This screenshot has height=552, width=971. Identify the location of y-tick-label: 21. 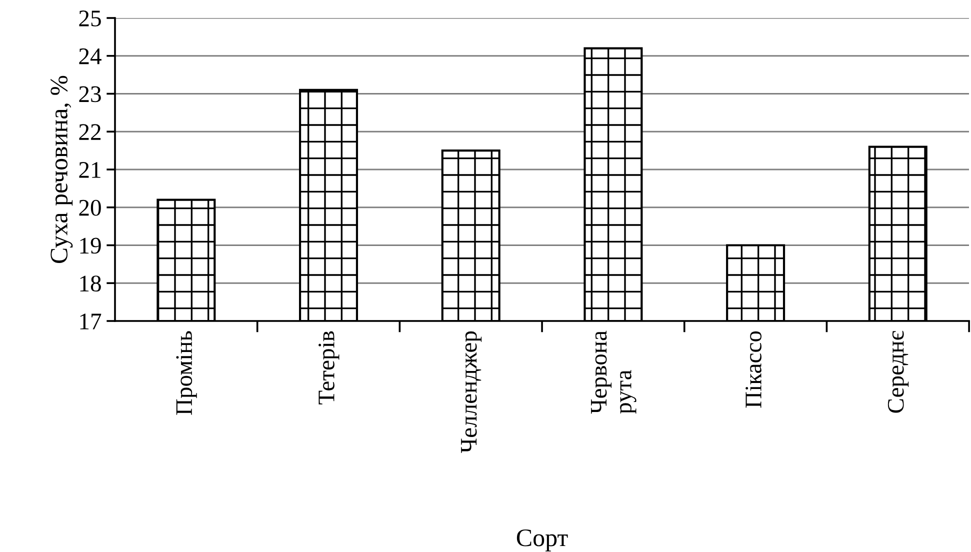
(89, 170).